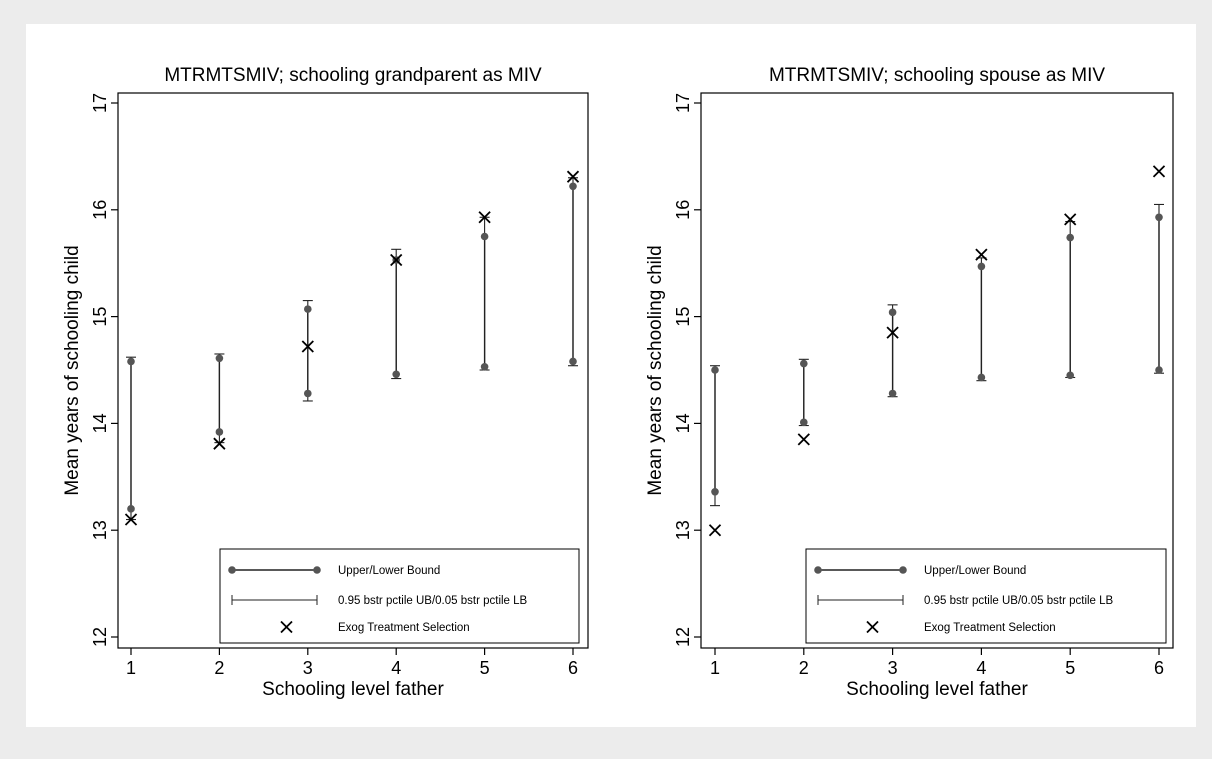 This screenshot has width=1212, height=759. Describe the element at coordinates (937, 75) in the screenshot. I see `chart-title: MTRMTSMIV; schooling spouse as MIV` at that location.